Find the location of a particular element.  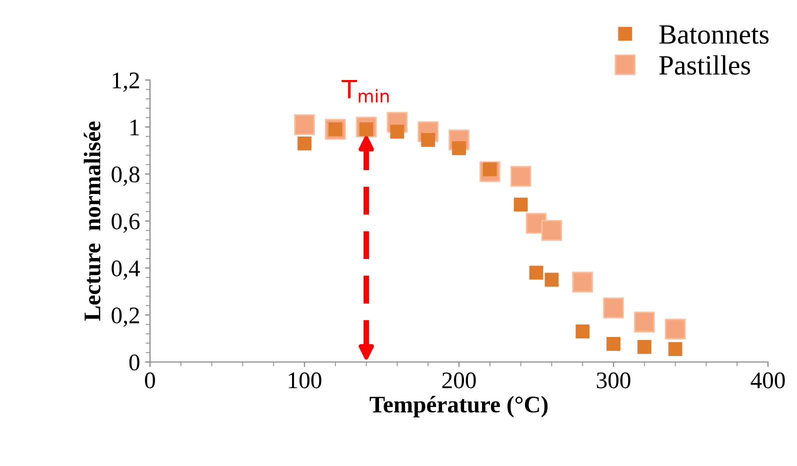

x-tick-label: 400 is located at coordinates (767, 380).